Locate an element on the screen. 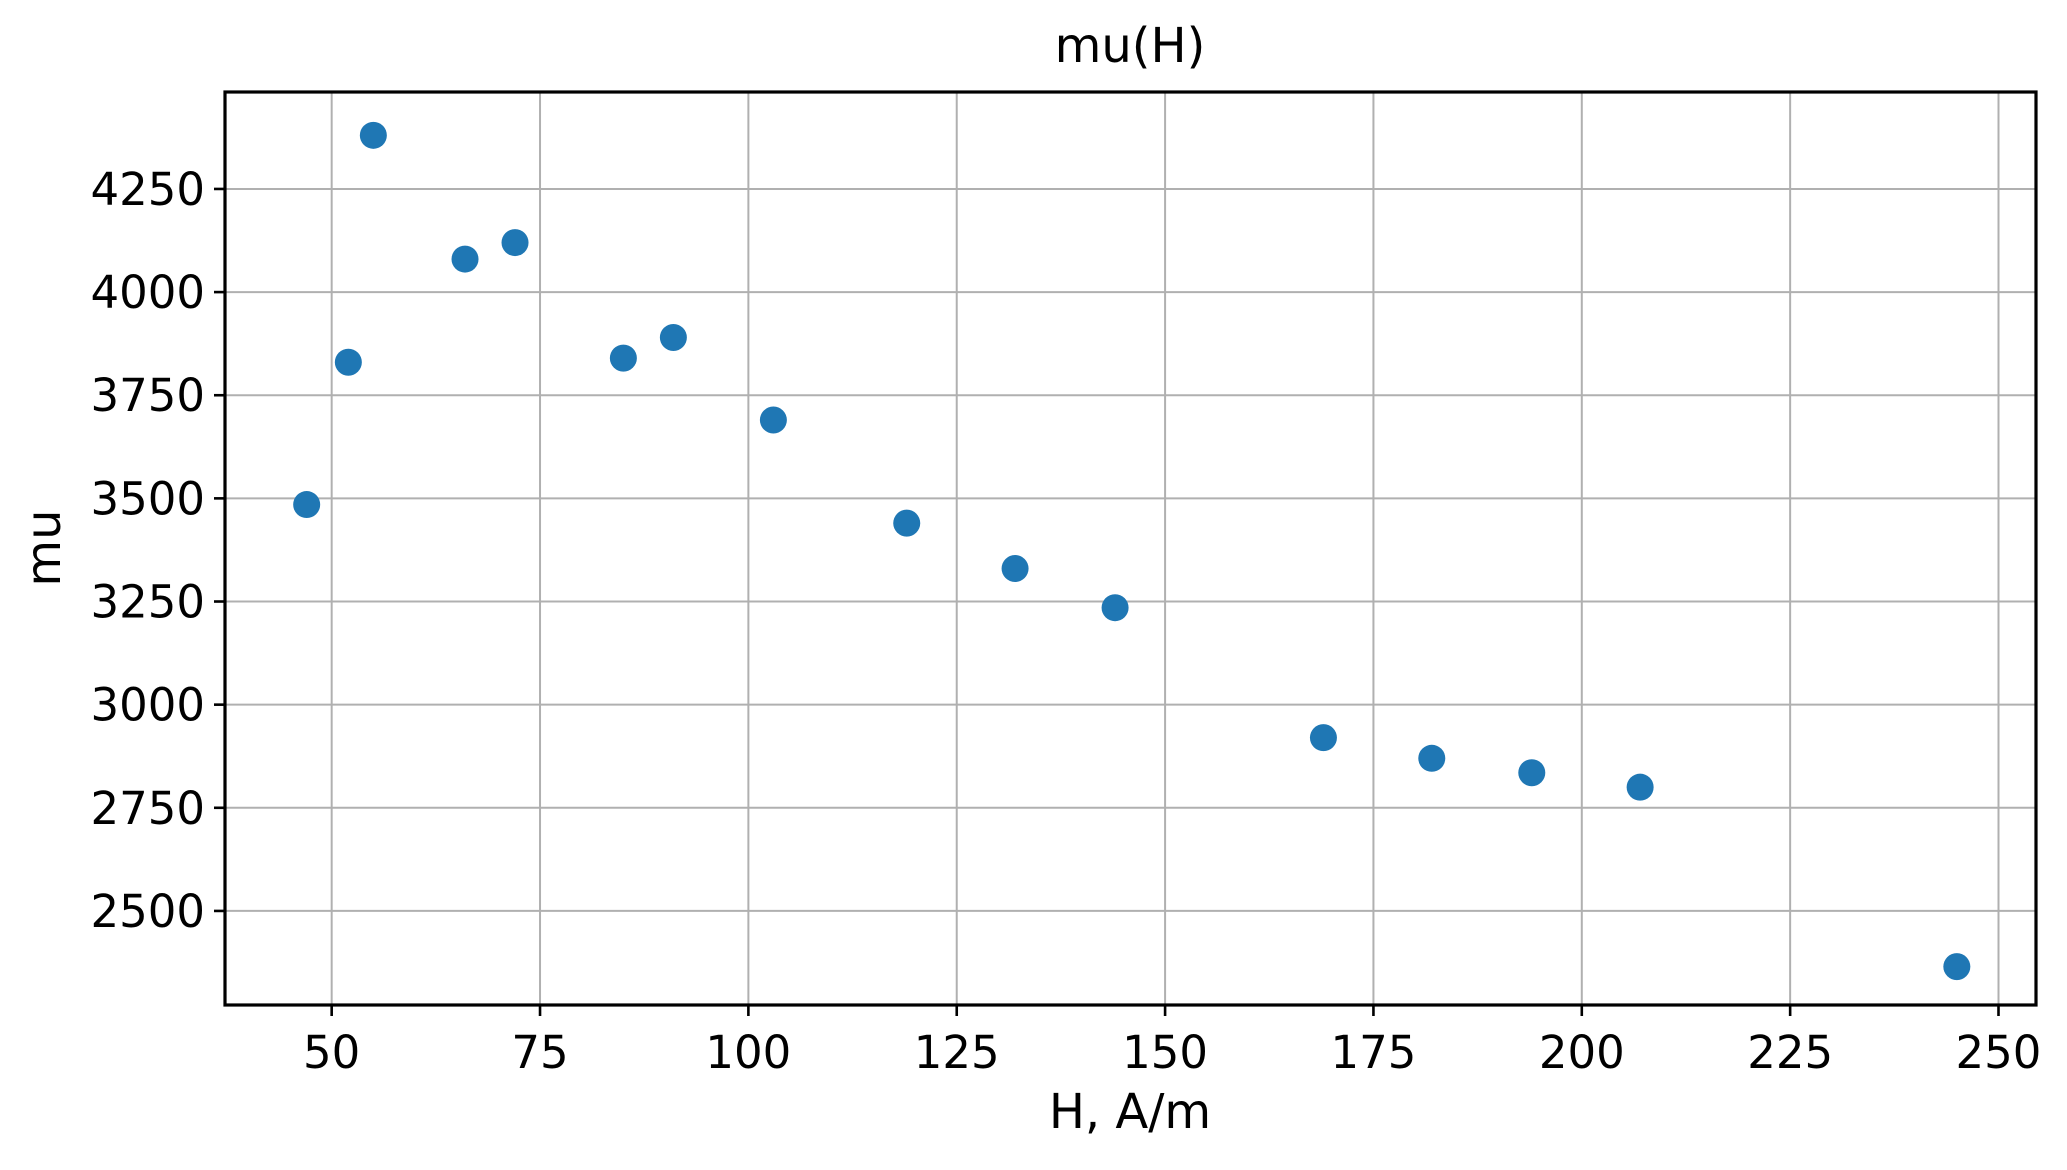 The width and height of the screenshot is (2067, 1170). y-tick-label: 4000 is located at coordinates (147, 292).